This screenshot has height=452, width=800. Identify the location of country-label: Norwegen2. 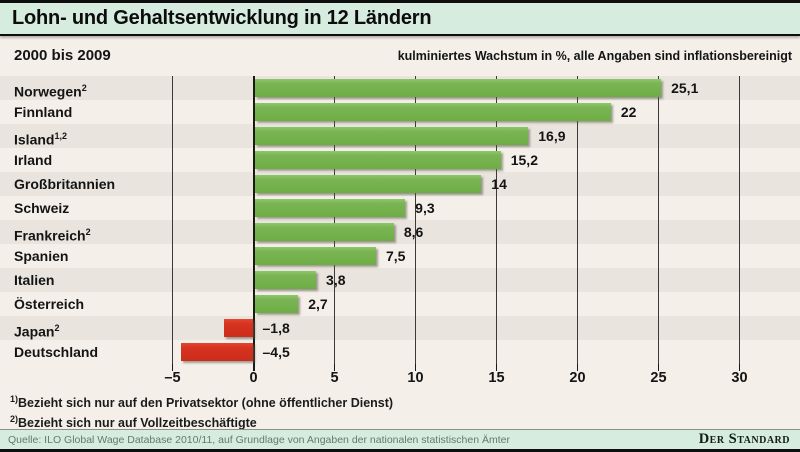
(50, 91).